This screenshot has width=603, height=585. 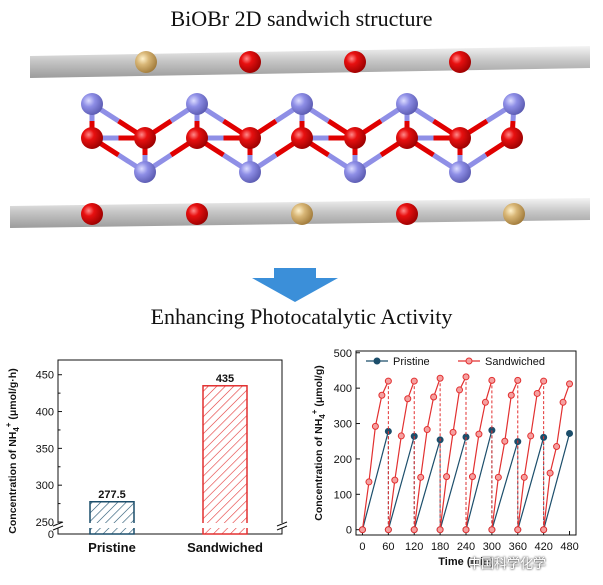 What do you see at coordinates (518, 547) in the screenshot?
I see `x-tick-label: 360` at bounding box center [518, 547].